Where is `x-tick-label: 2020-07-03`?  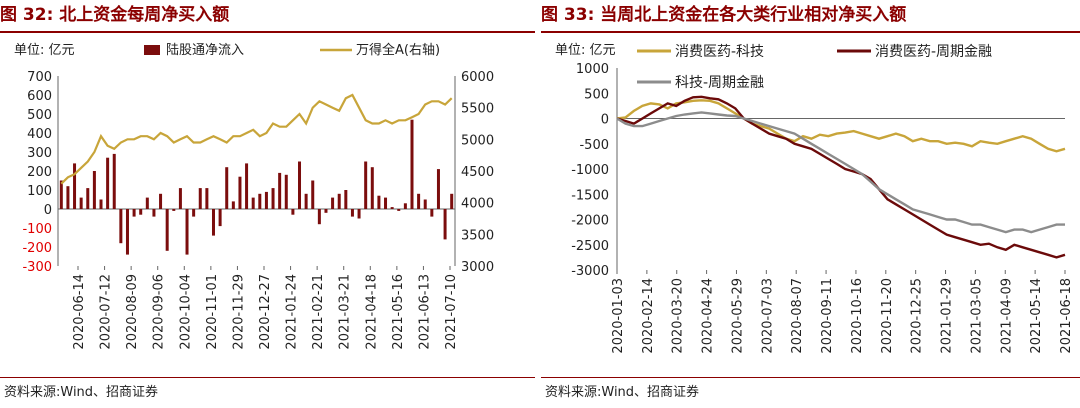 x-tick-label: 2020-07-03 is located at coordinates (767, 316).